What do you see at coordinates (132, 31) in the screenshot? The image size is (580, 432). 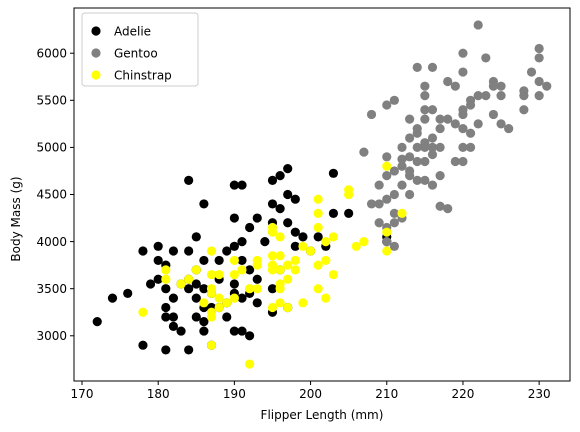 I see `legend-label: Adelie` at bounding box center [132, 31].